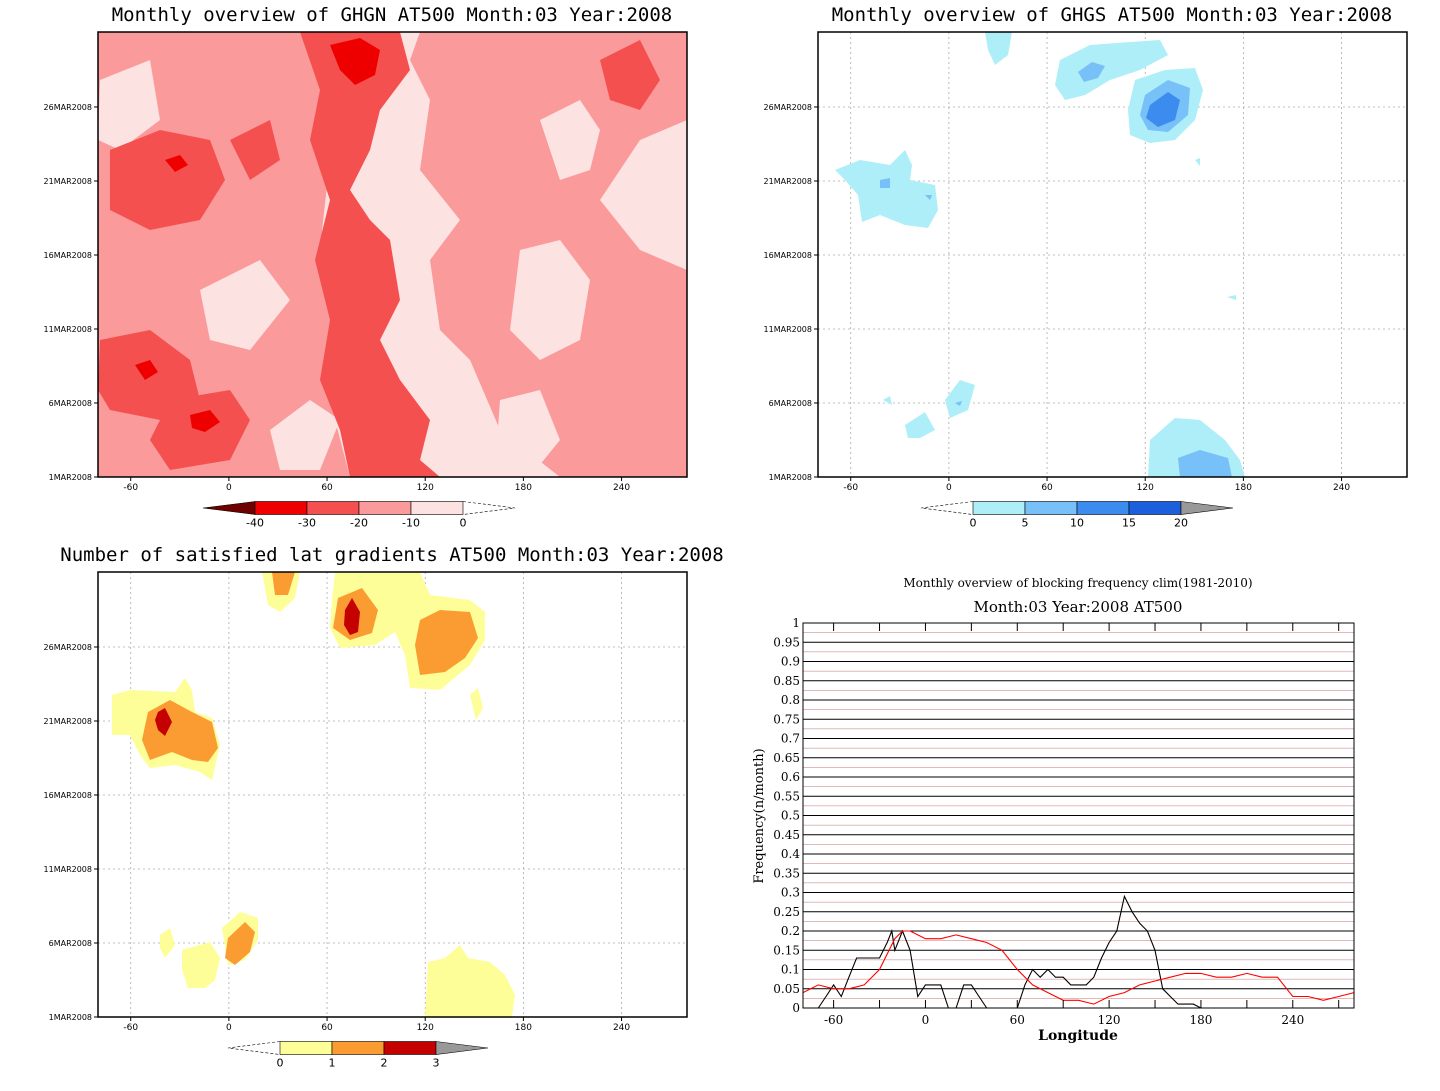 This screenshot has height=1091, width=1440. Describe the element at coordinates (358, 1055) in the screenshot. I see `lat-gradients-colorbar: 0 1 2 3` at that location.